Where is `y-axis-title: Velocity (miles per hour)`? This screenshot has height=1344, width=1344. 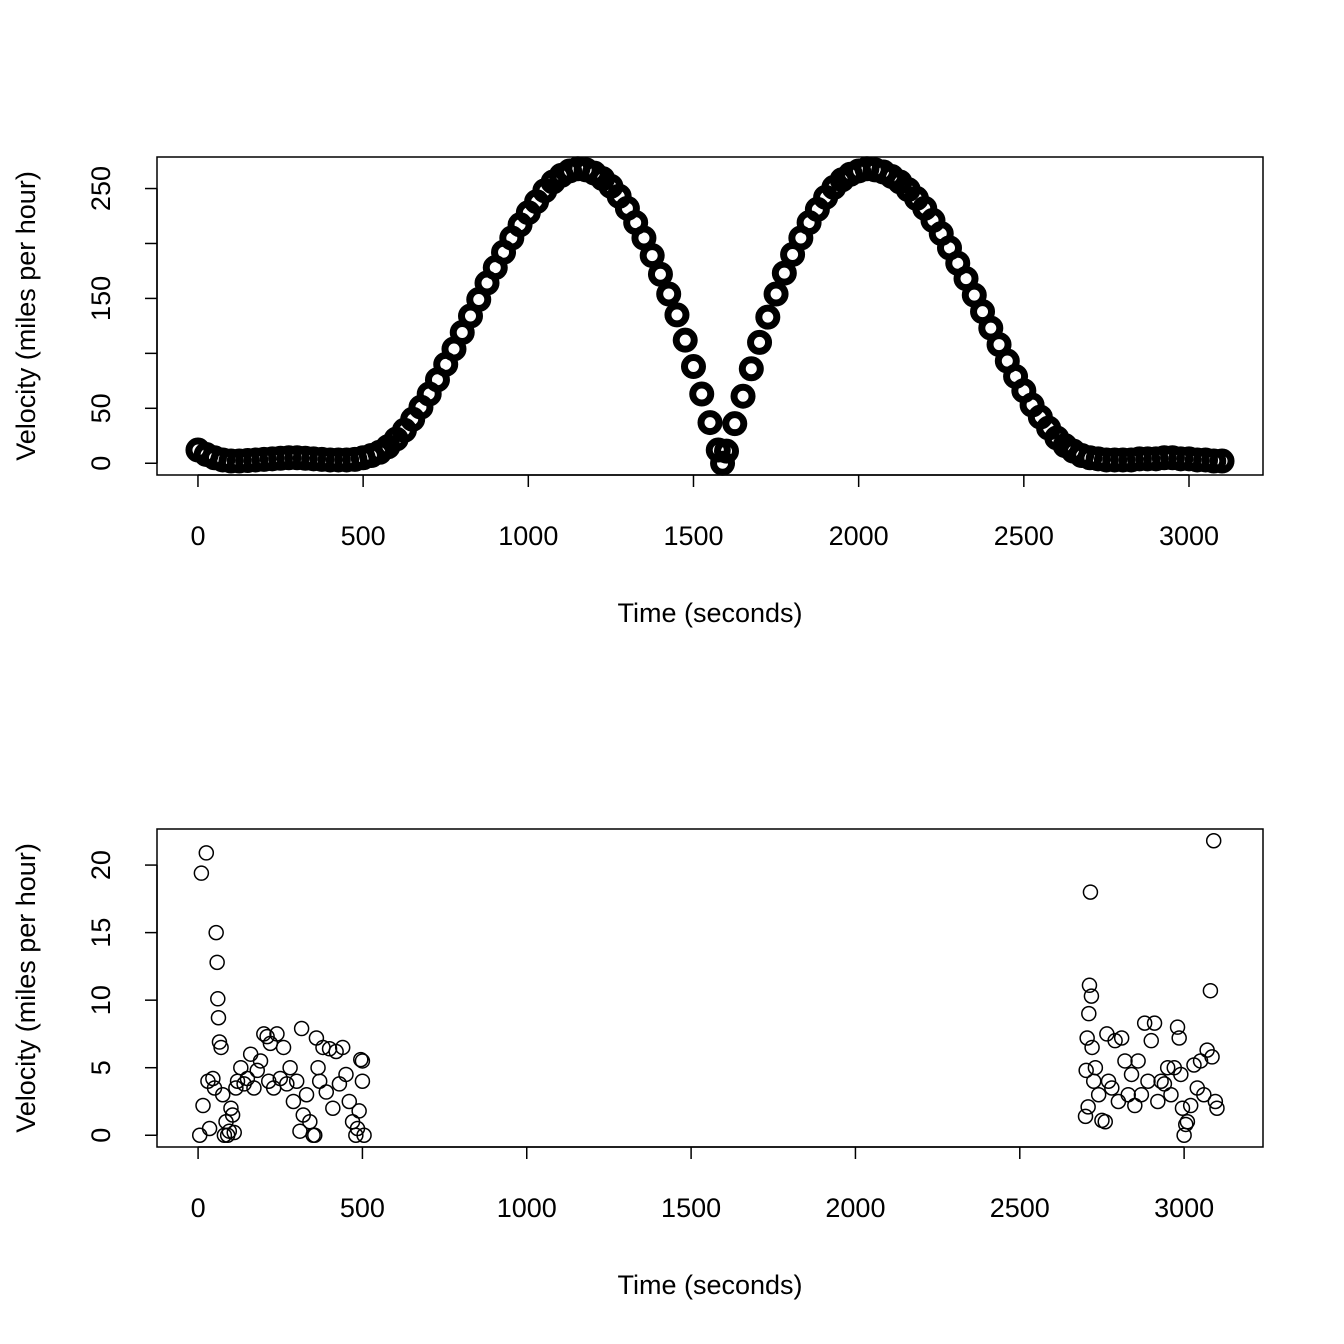
y-axis-title: Velocity (miles per hour) is located at coordinates (26, 988).